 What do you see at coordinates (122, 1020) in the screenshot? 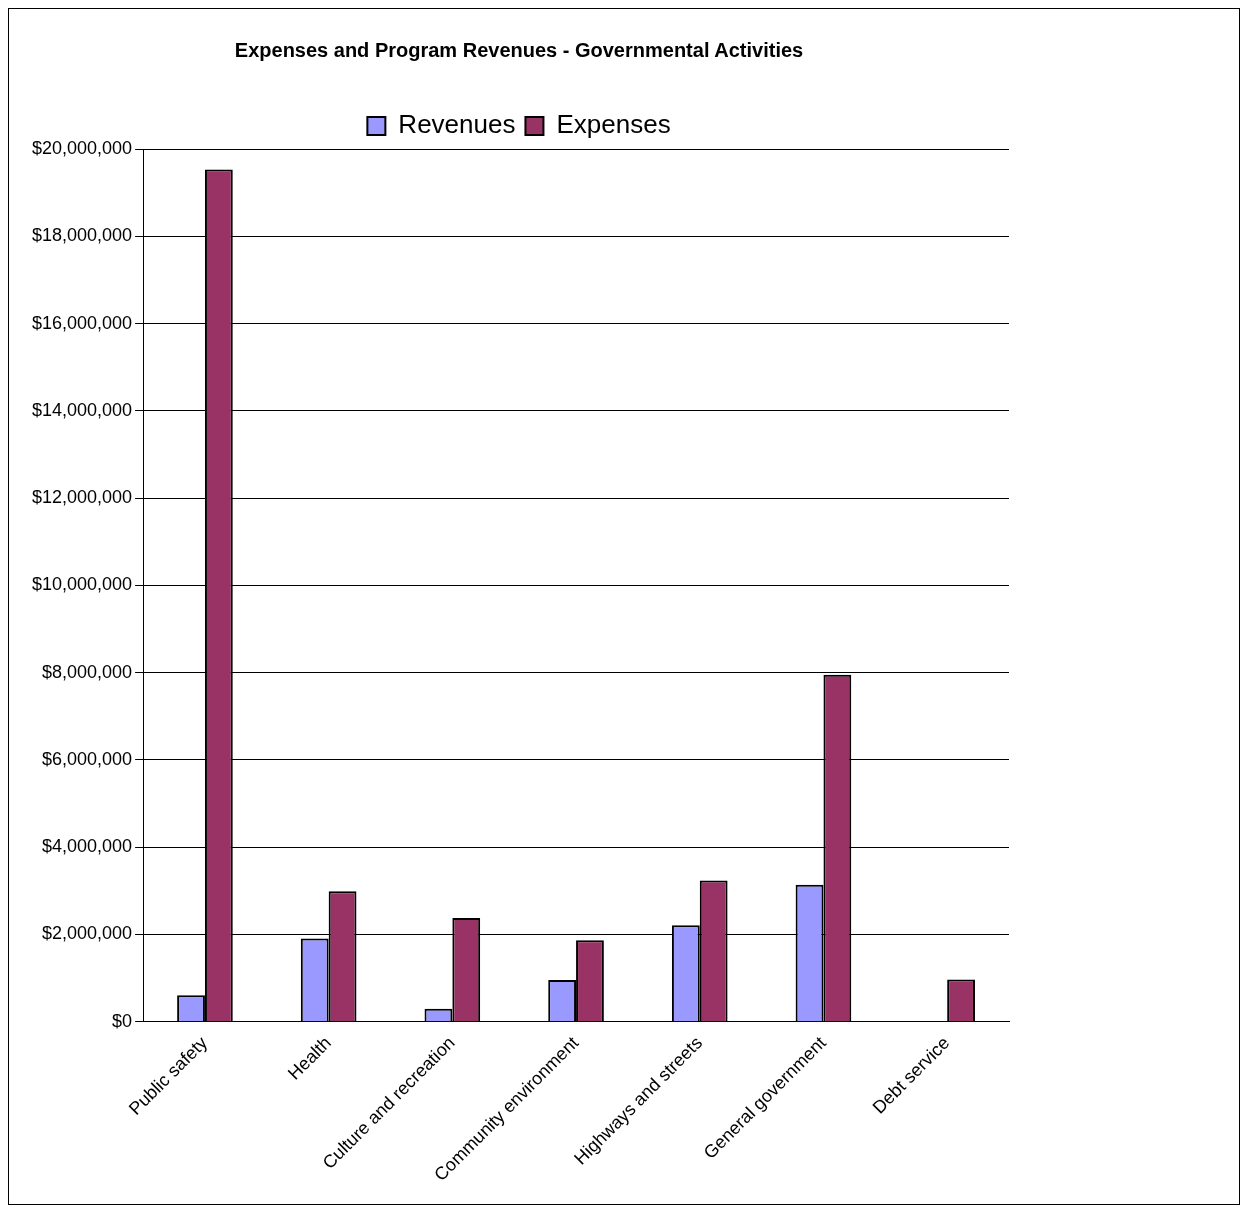
I see `y-tick-label: $0` at bounding box center [122, 1020].